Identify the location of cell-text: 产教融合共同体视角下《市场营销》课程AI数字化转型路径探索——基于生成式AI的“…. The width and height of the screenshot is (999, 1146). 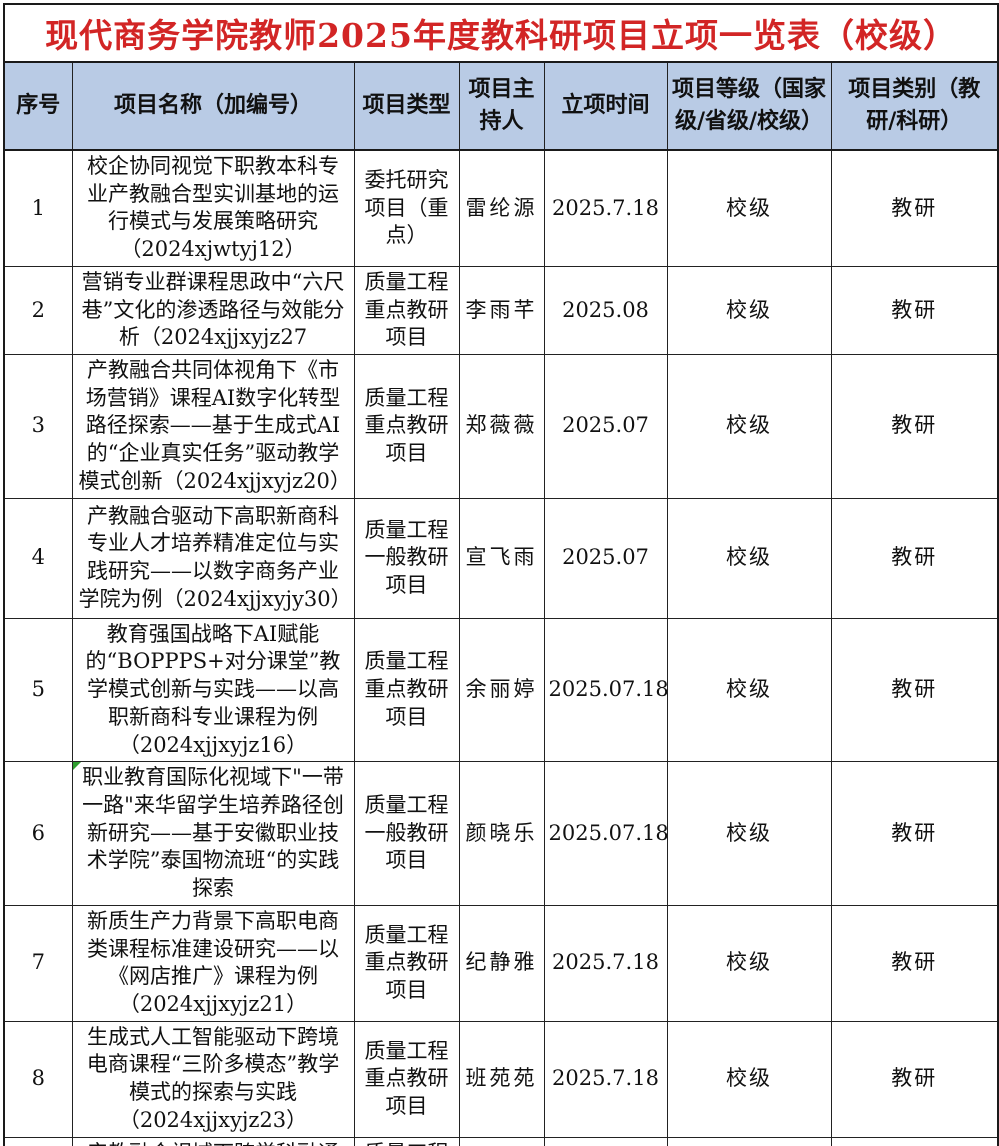
(214, 425).